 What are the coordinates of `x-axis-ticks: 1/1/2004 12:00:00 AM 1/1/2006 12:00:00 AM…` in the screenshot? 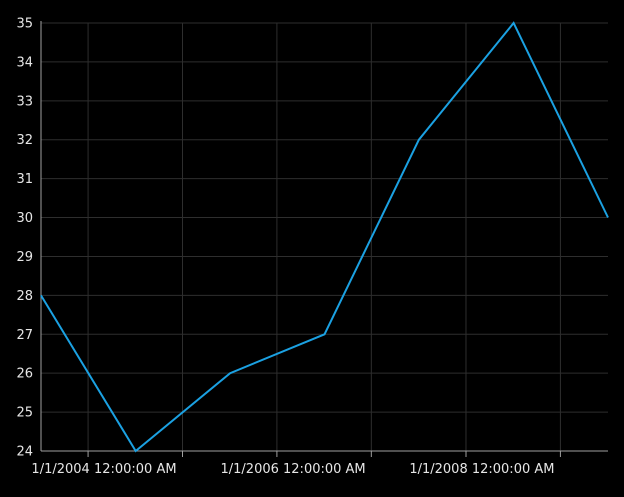 It's located at (292, 469).